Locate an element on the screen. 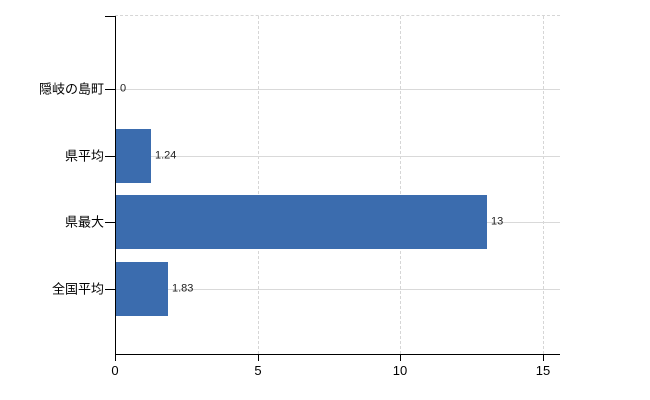 The height and width of the screenshot is (400, 650). x-tick-label: 5 is located at coordinates (258, 370).